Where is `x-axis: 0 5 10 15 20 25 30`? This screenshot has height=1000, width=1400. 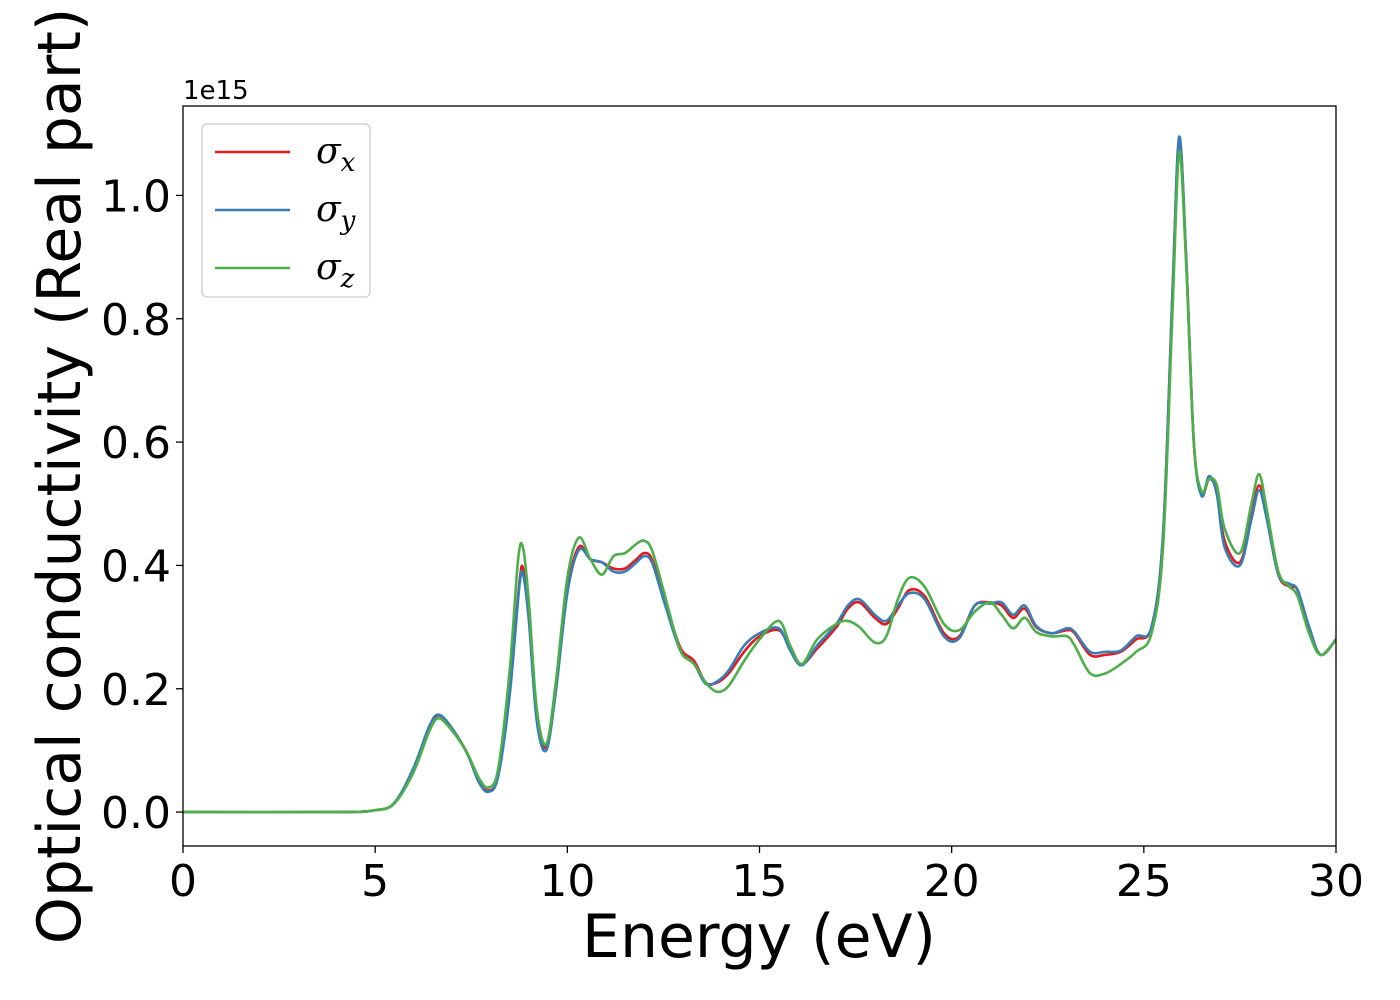
x-axis: 0 5 10 15 20 25 30 is located at coordinates (766, 876).